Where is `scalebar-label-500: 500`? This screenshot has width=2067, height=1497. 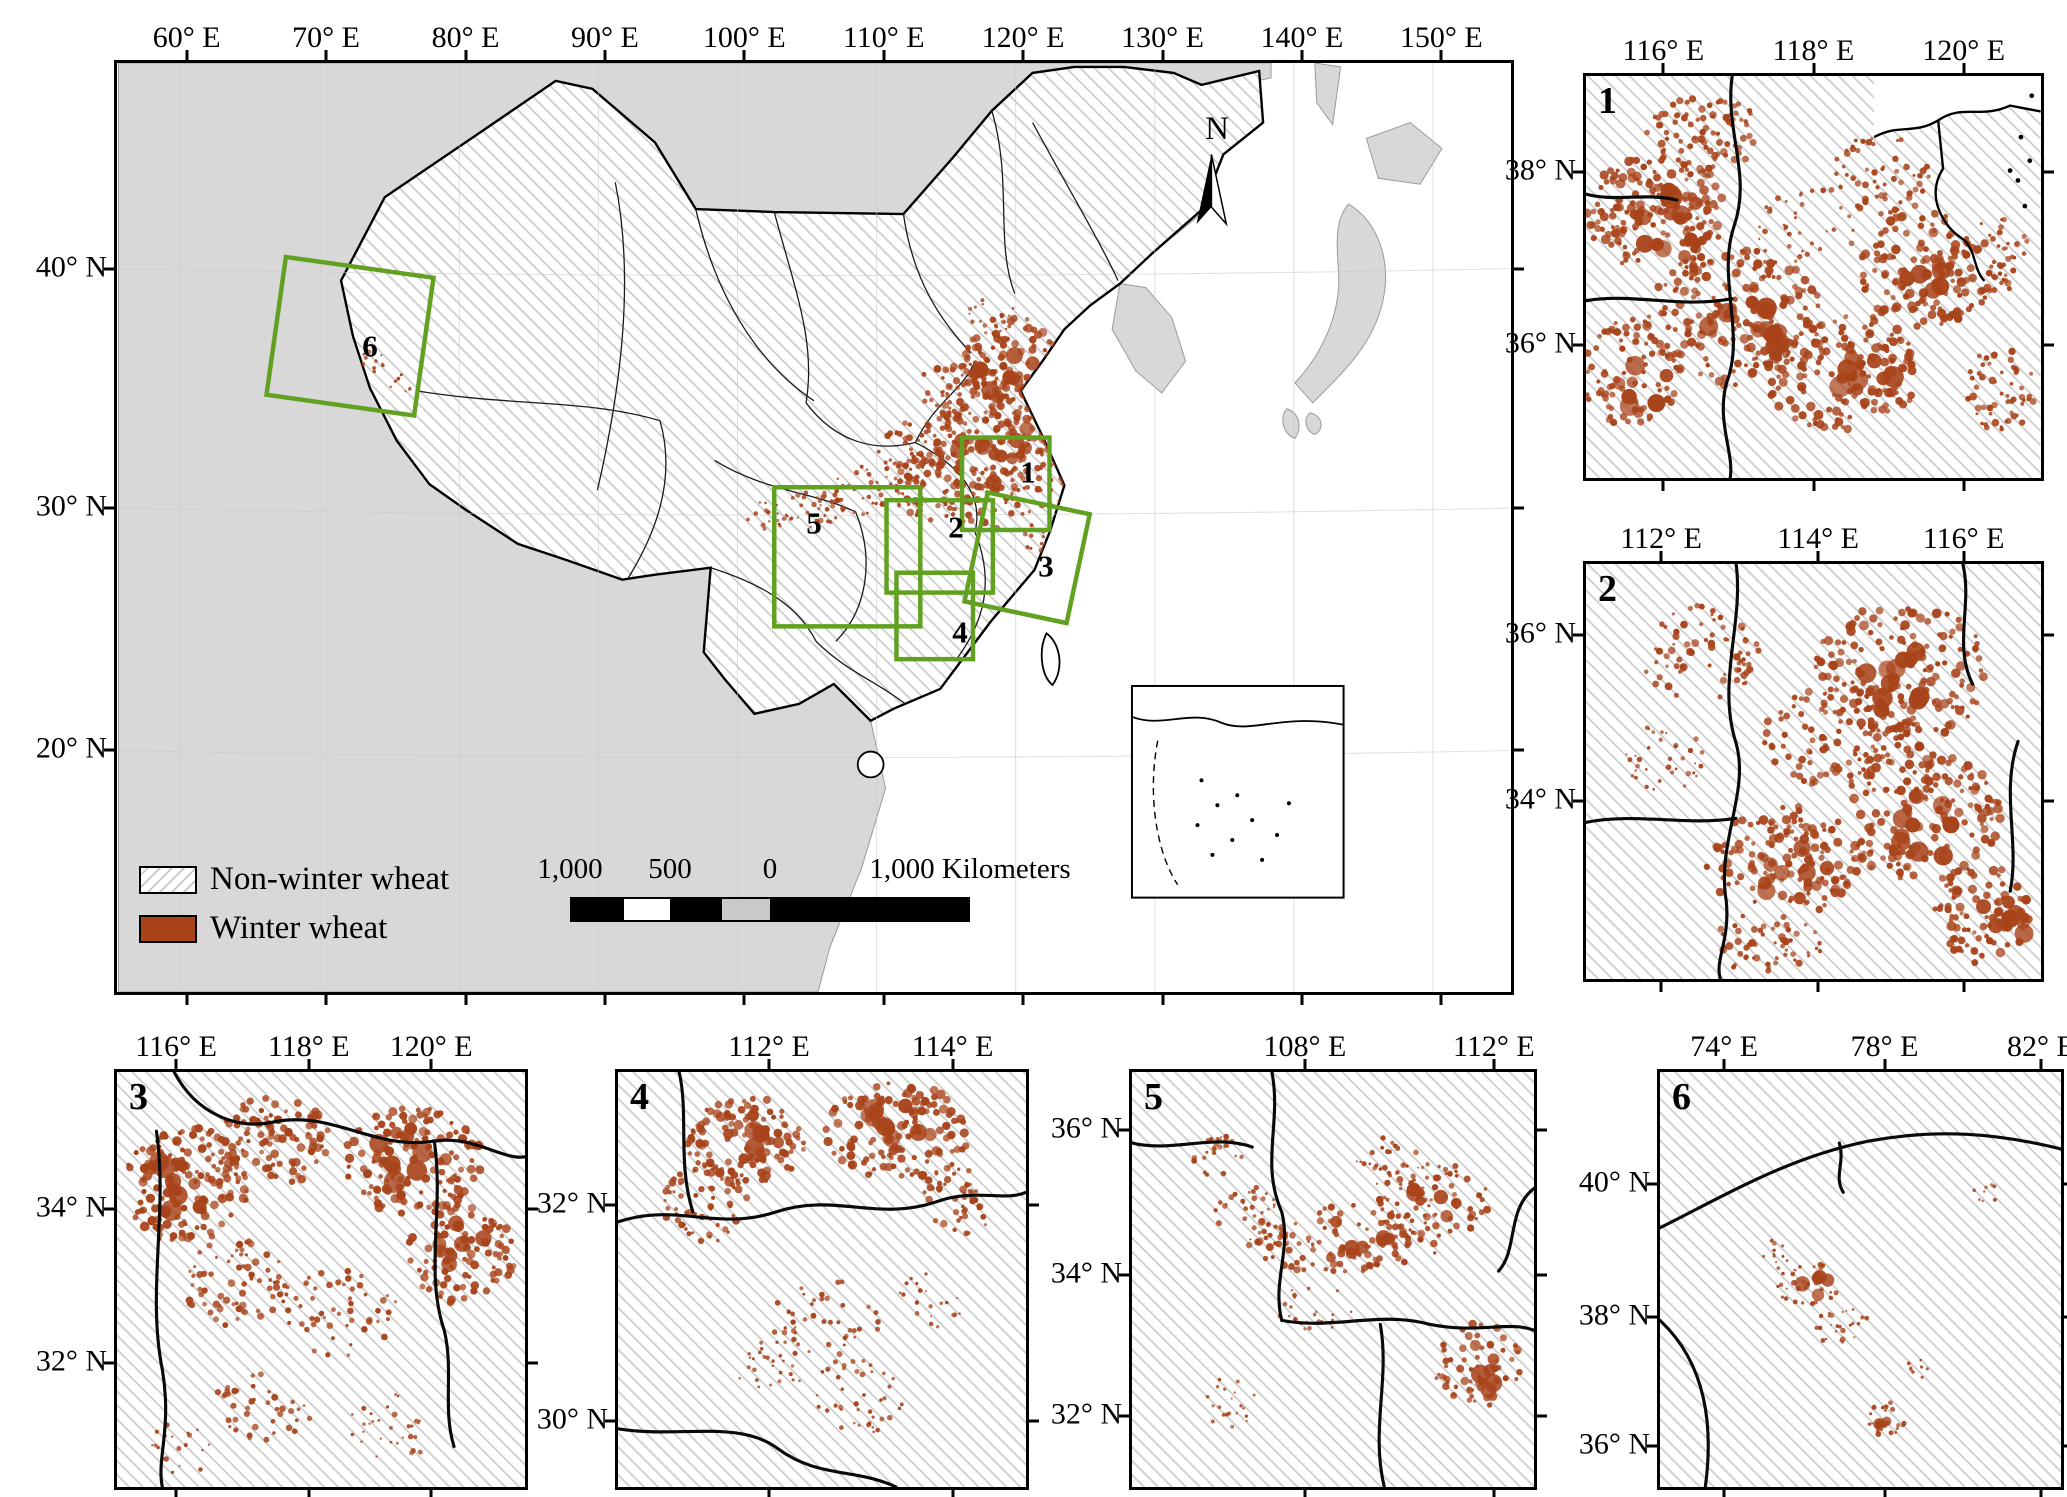
scalebar-label-500: 500 is located at coordinates (670, 869).